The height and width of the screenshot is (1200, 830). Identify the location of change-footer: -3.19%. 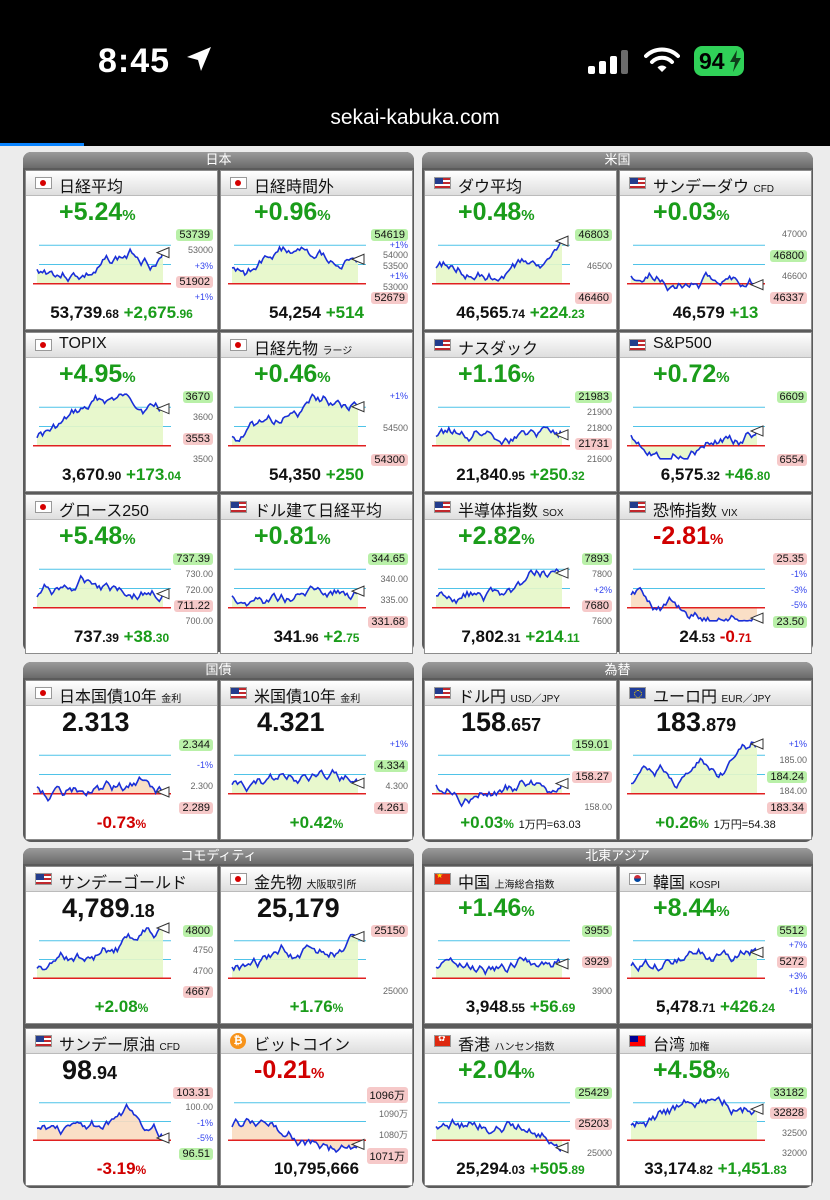
(121, 1171).